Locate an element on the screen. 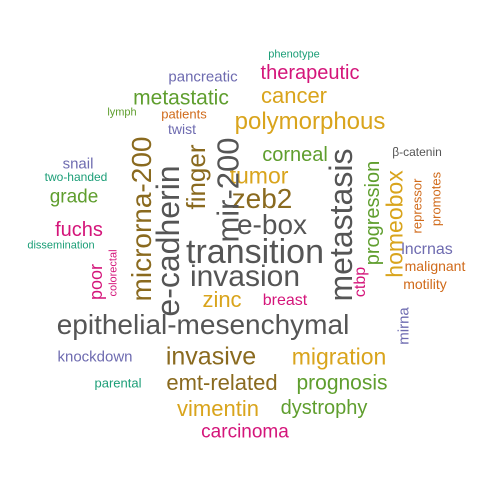  word-twist: twist is located at coordinates (182, 129).